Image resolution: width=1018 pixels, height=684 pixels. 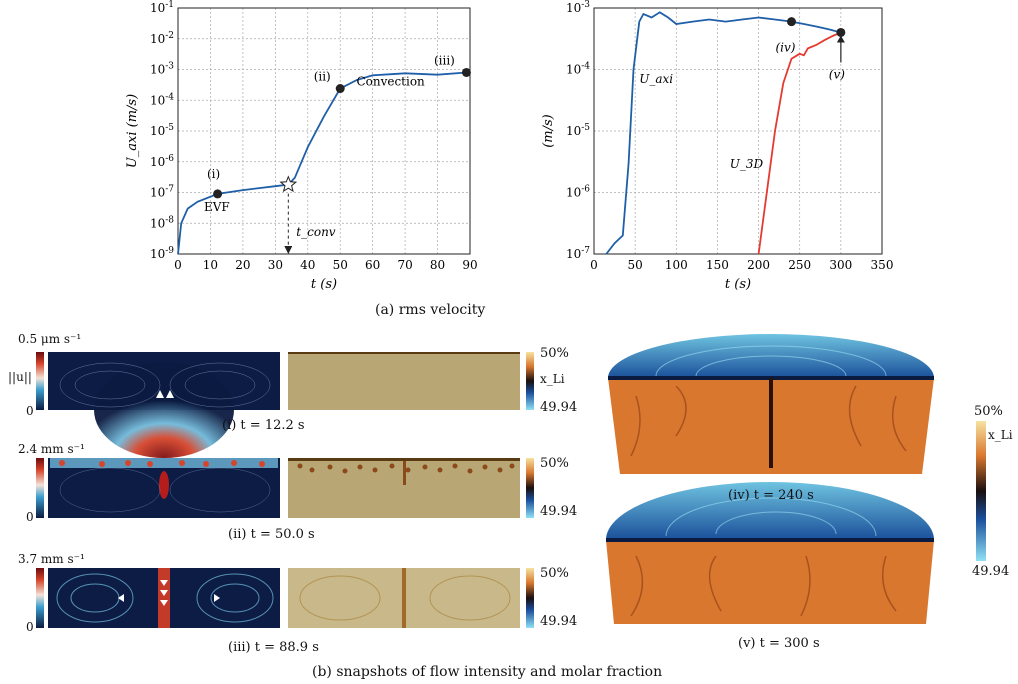 I want to click on caption-a: (a) rms velocity, so click(x=430, y=310).